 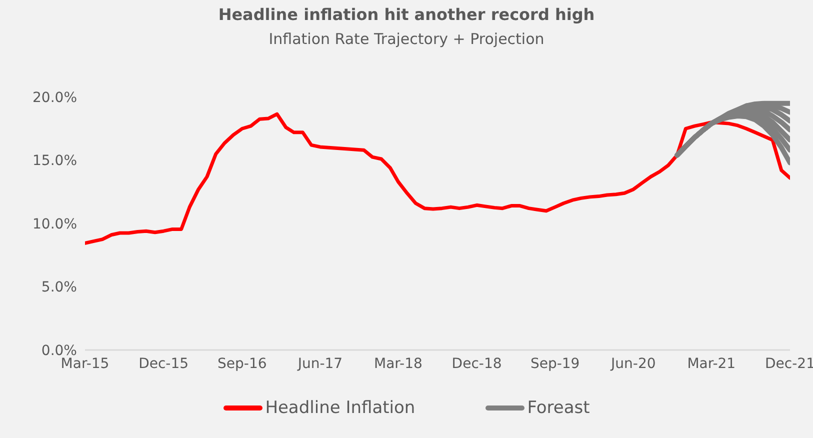 What do you see at coordinates (406, 14) in the screenshot?
I see `chart-title: Headline inflation hit another record high` at bounding box center [406, 14].